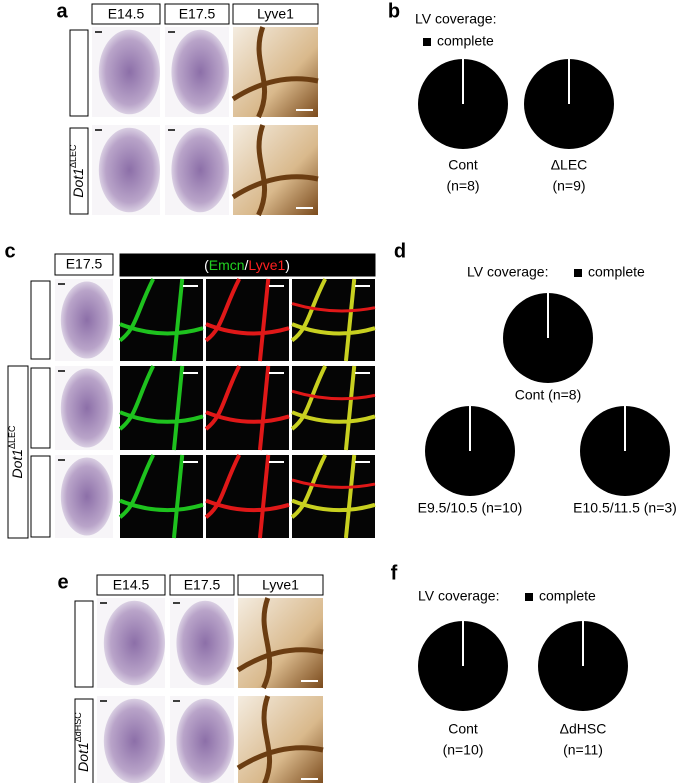 This screenshot has height=783, width=685. Describe the element at coordinates (62, 11) in the screenshot. I see `panel-letter: a` at that location.